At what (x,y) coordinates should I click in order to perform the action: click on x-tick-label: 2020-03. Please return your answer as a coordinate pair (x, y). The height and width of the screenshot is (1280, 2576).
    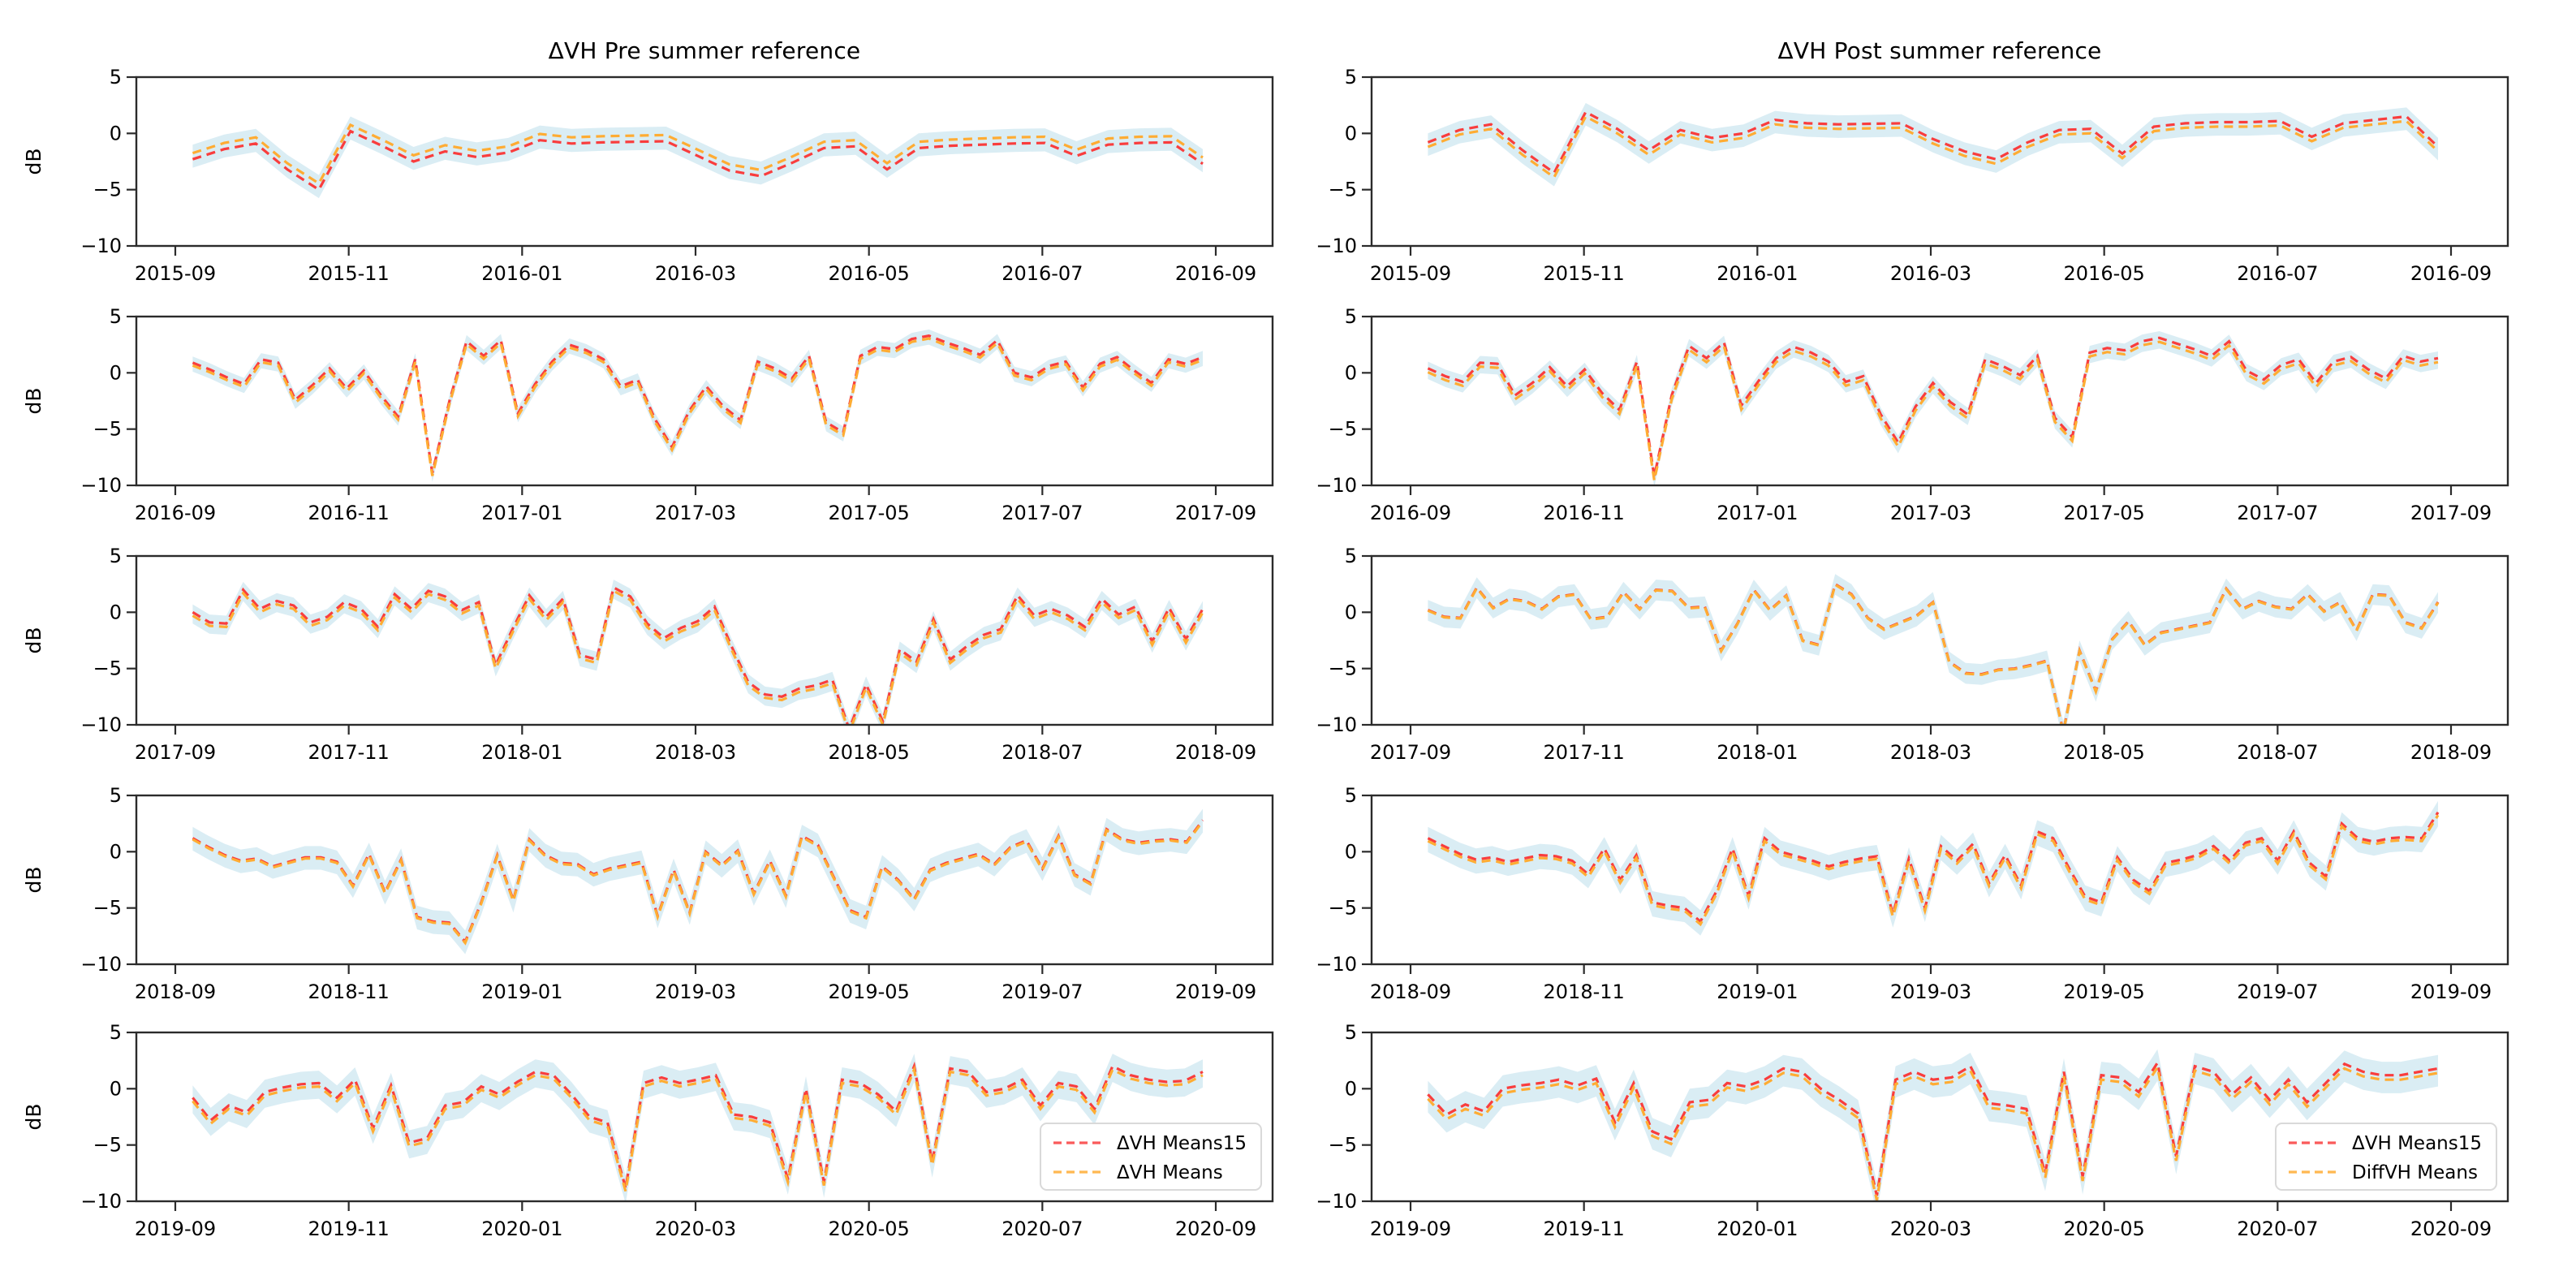
    Looking at the image, I should click on (696, 1229).